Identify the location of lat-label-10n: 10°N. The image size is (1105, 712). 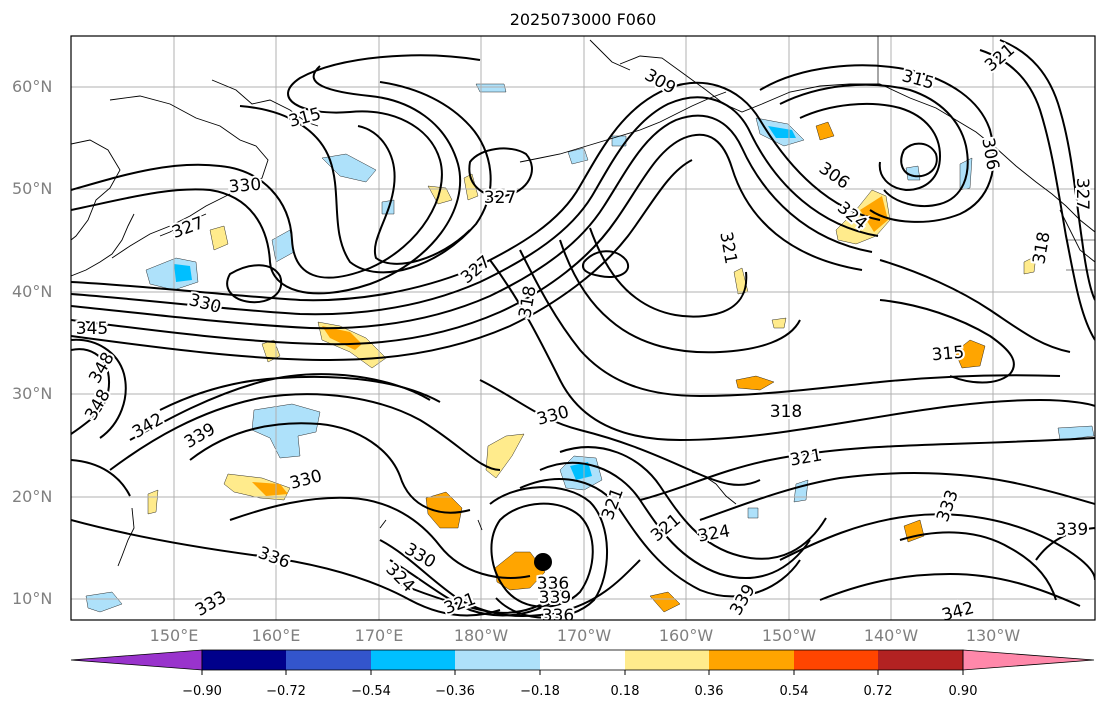
(32, 598).